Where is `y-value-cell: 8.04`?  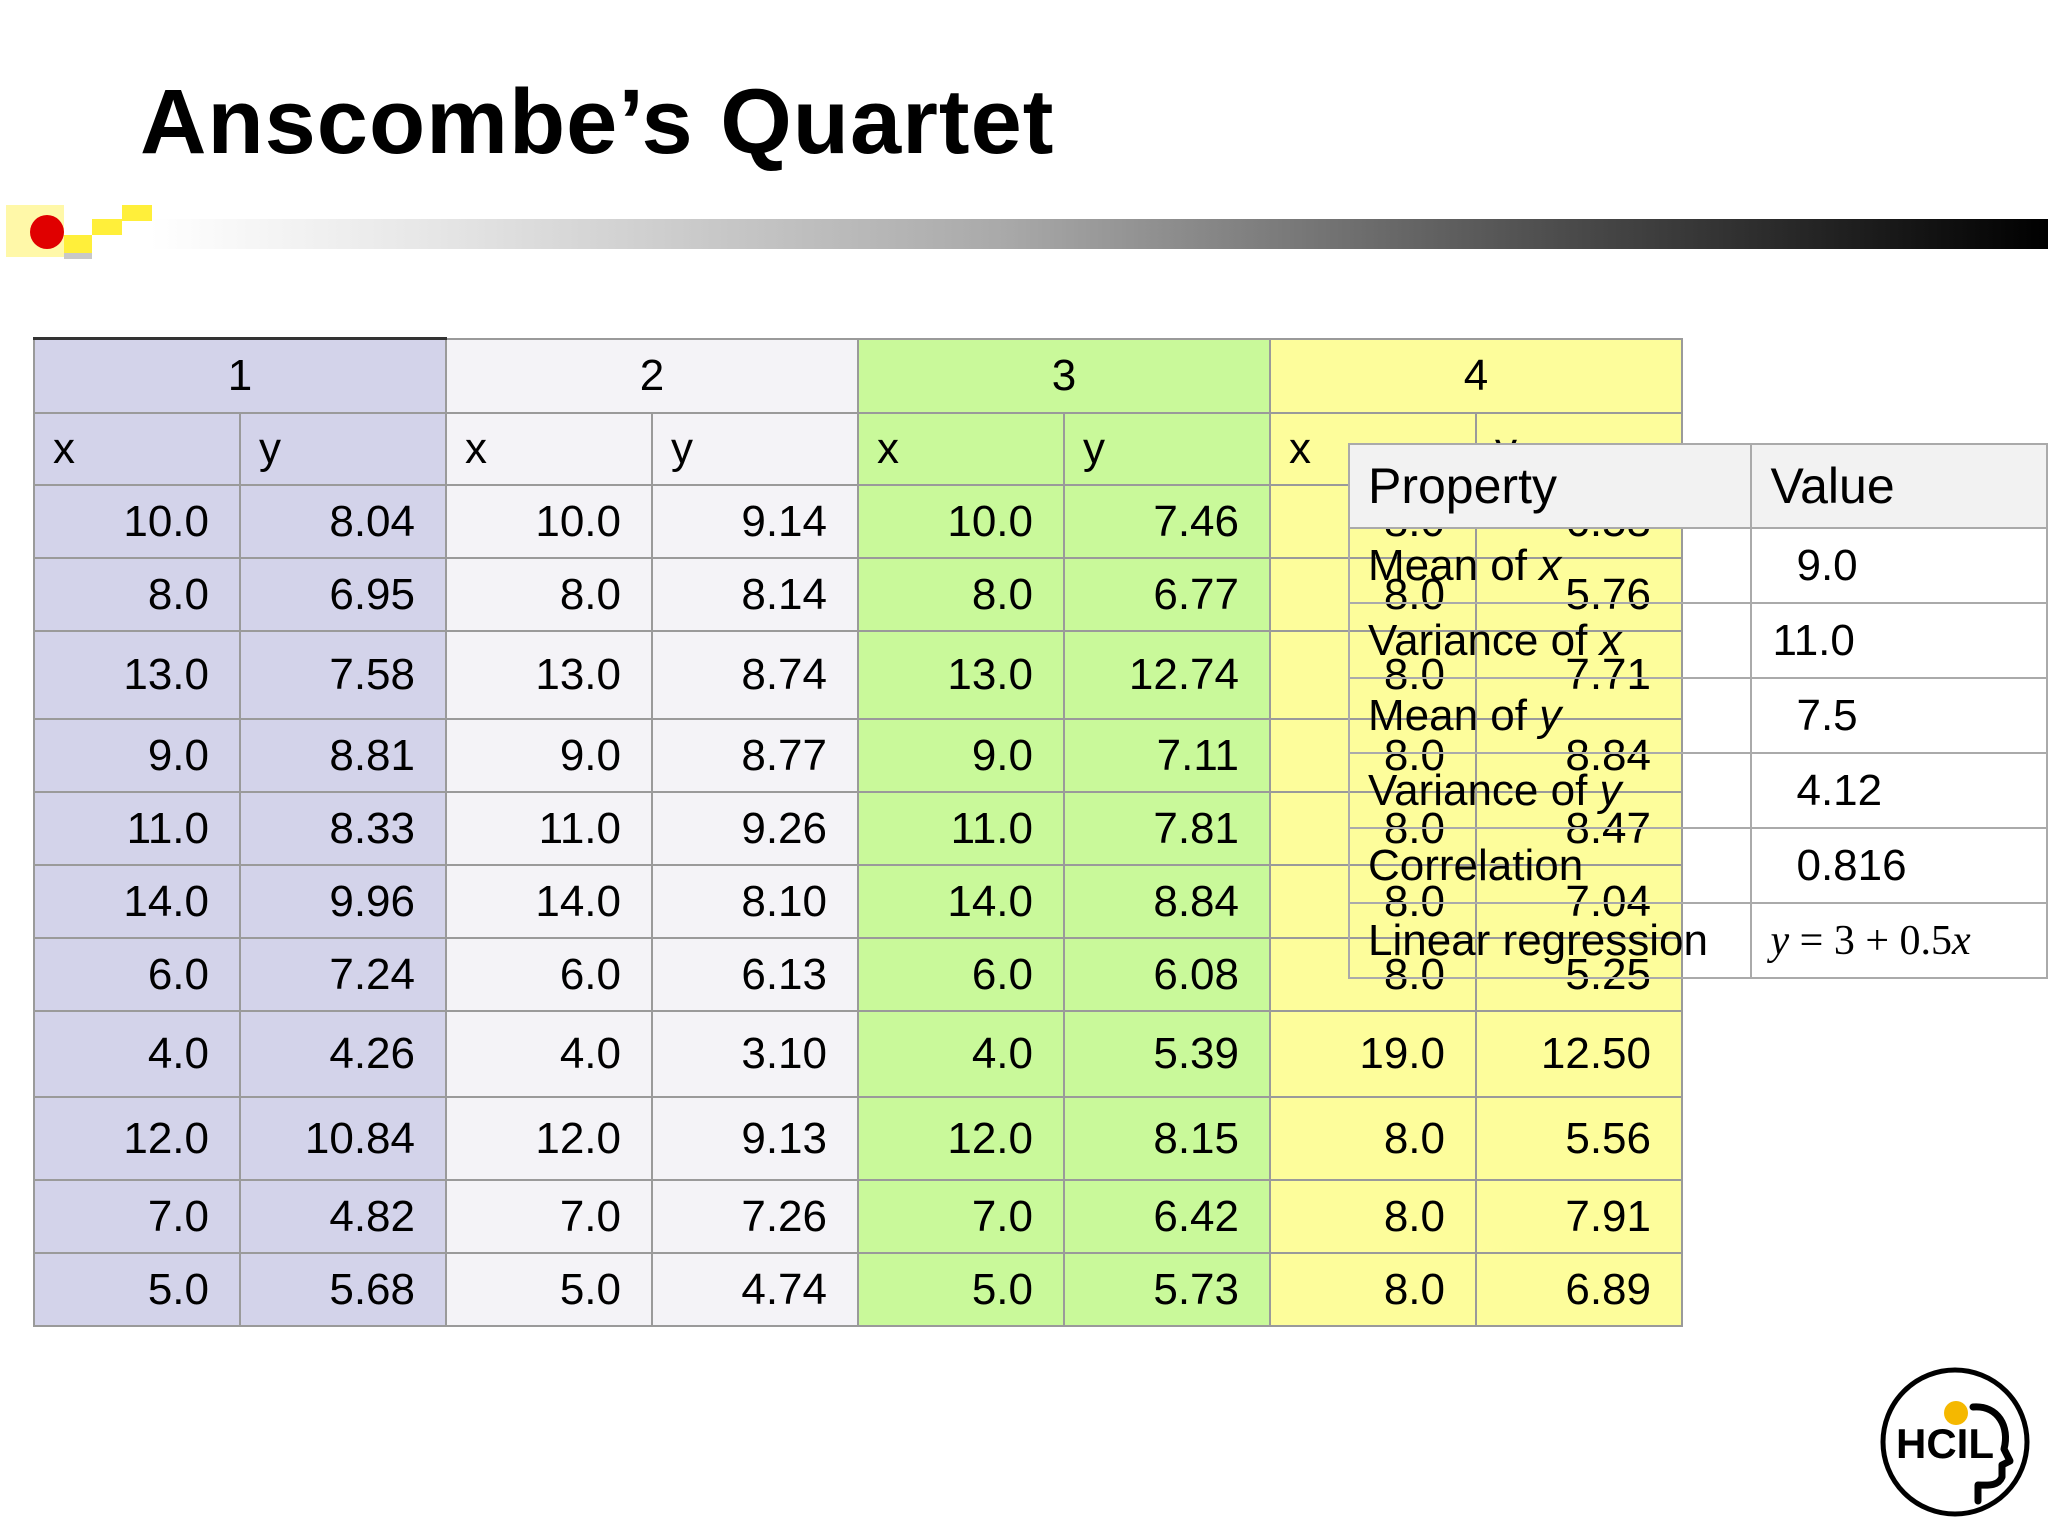
y-value-cell: 8.04 is located at coordinates (343, 521).